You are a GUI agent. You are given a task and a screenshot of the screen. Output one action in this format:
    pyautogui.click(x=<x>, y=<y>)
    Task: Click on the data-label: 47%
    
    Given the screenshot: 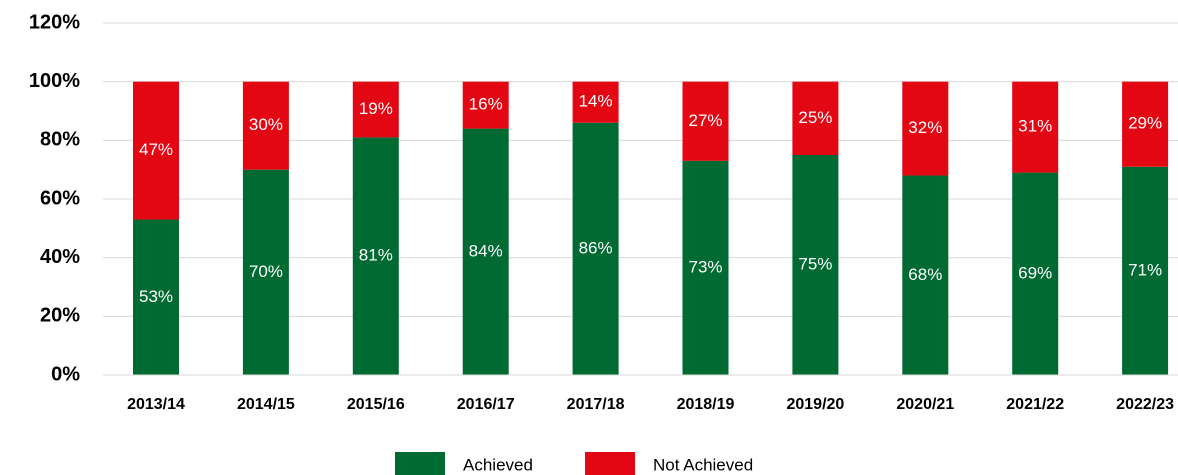 What is the action you would take?
    pyautogui.click(x=156, y=149)
    